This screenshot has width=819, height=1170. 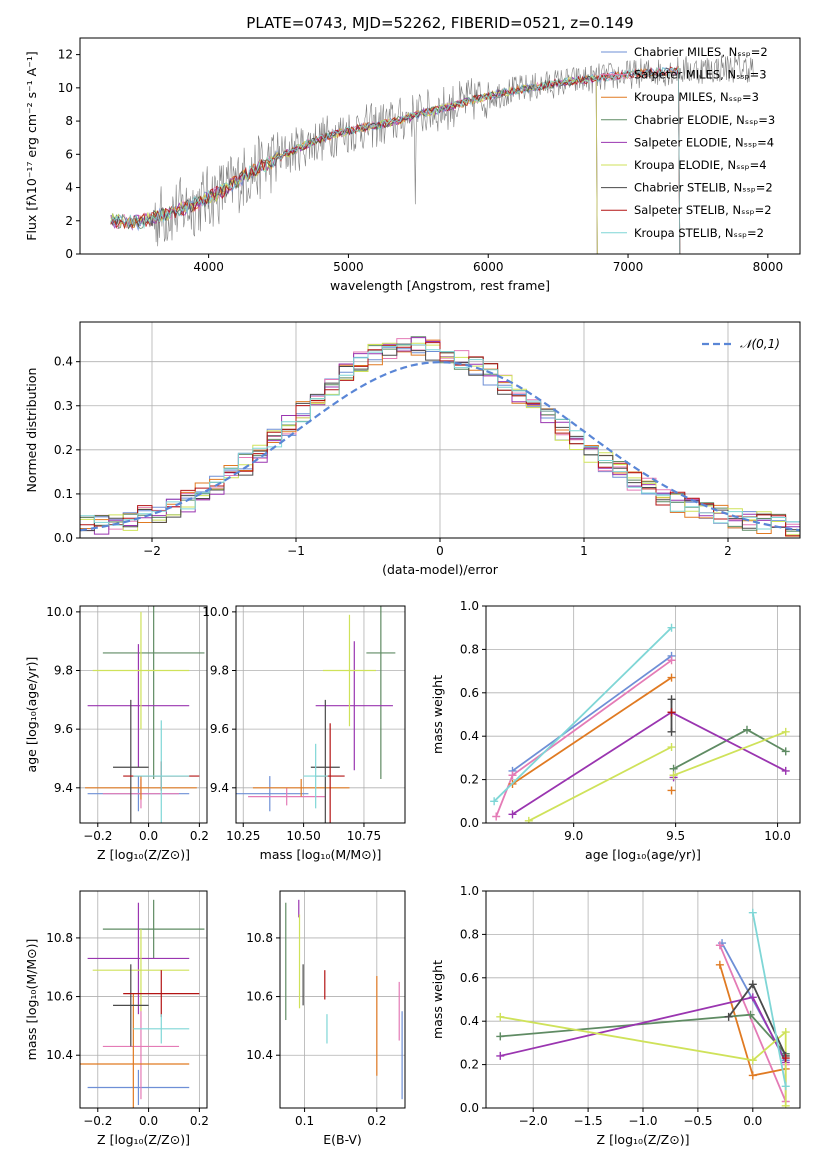 I want to click on y-tick-label: 10, so click(x=65, y=88).